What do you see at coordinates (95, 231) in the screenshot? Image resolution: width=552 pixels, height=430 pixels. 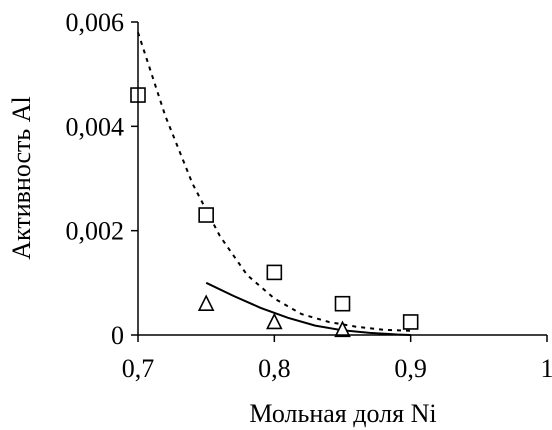 I see `y-tick-label: 0,002` at bounding box center [95, 231].